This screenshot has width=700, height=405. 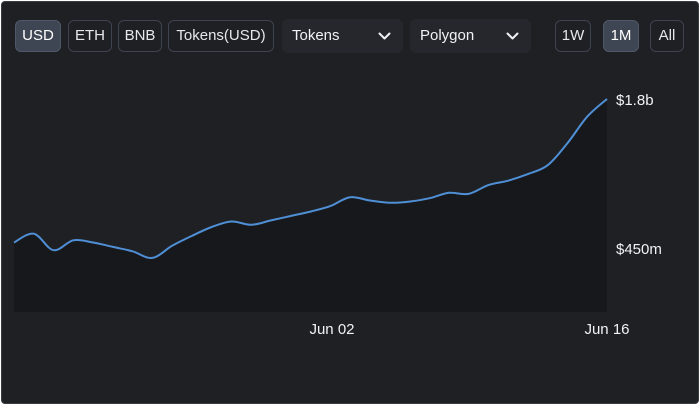 What do you see at coordinates (342, 36) in the screenshot?
I see `metric-dropdown: Tokens` at bounding box center [342, 36].